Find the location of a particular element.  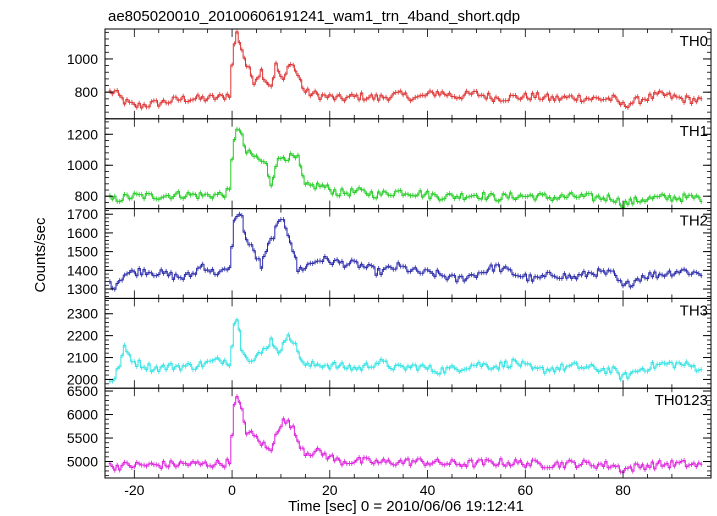

y-tick-label-TH3: 2100 is located at coordinates (82, 358).